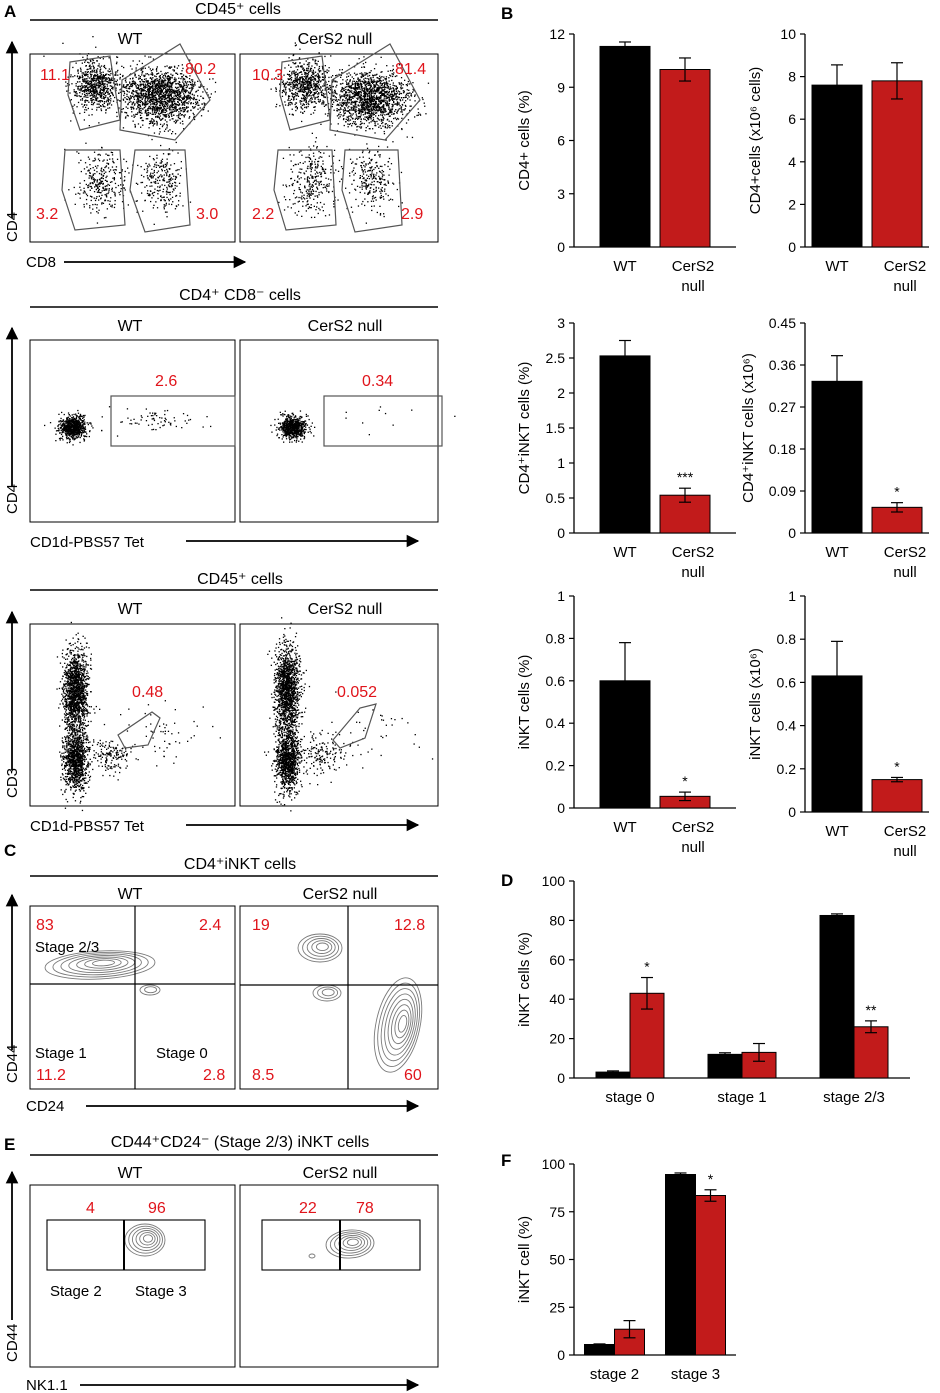  Describe the element at coordinates (614, 1374) in the screenshot. I see `x-category-label: stage 2` at that location.